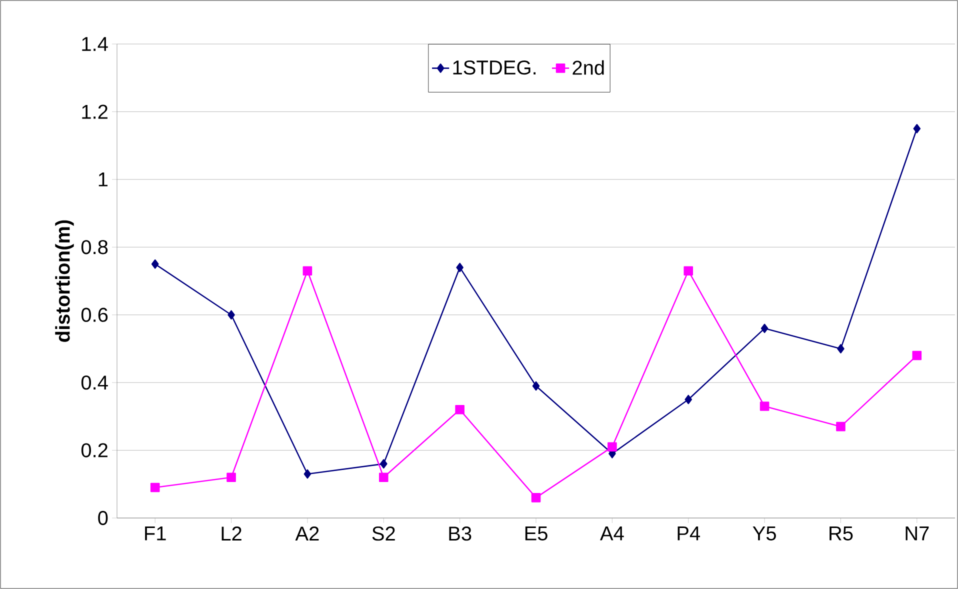 This screenshot has height=589, width=958. I want to click on y-tick-label: 0, so click(103, 518).